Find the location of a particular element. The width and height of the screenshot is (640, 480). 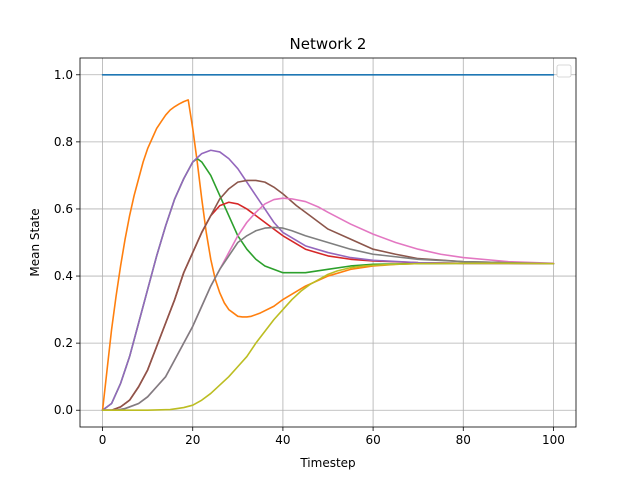

x-tick-label: 100 is located at coordinates (553, 440).